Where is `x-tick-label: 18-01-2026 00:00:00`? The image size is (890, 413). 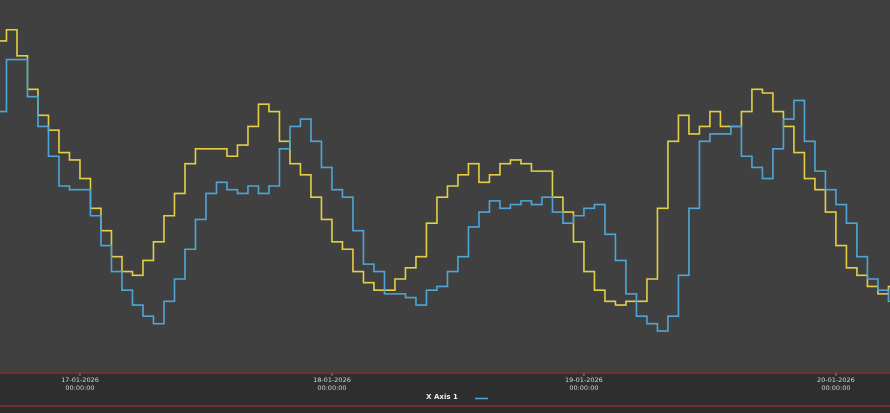
x-tick-label: 18-01-2026 00:00:00 is located at coordinates (332, 384).